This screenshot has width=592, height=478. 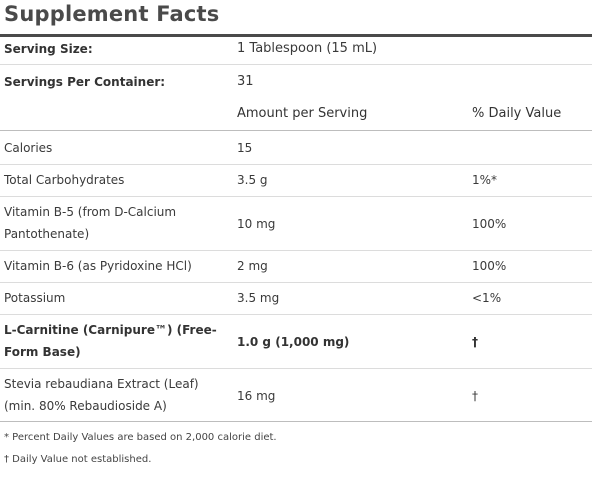 I want to click on servings-per-container-value: 31, so click(x=245, y=81).